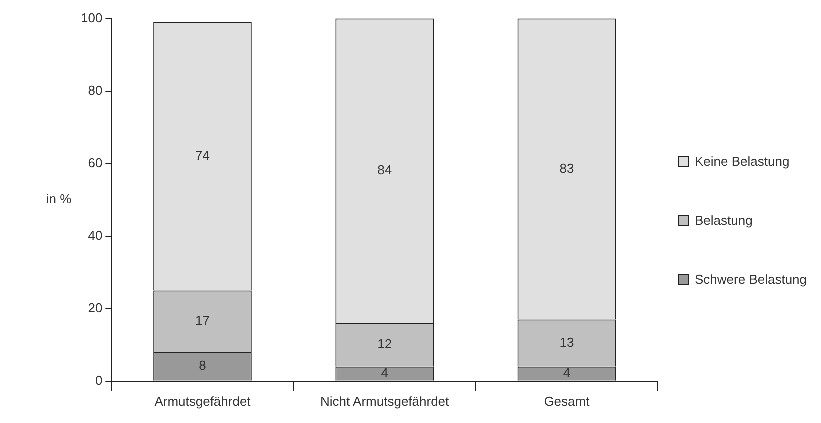 Image resolution: width=821 pixels, height=423 pixels. What do you see at coordinates (567, 168) in the screenshot?
I see `data-label: 83` at bounding box center [567, 168].